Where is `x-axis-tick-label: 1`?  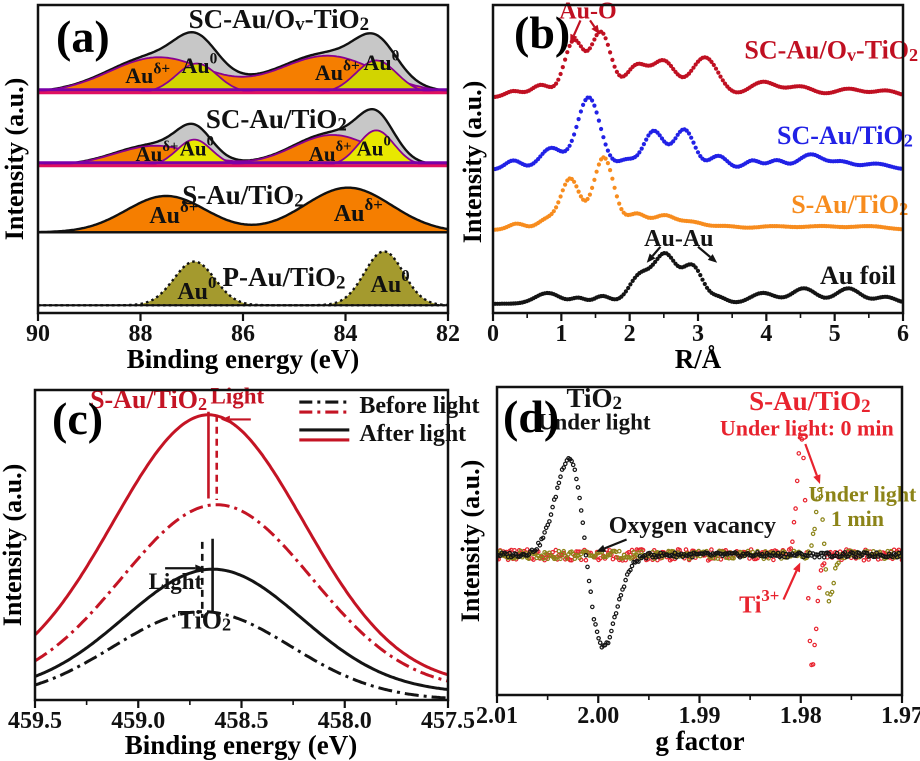
x-axis-tick-label: 1 is located at coordinates (561, 334).